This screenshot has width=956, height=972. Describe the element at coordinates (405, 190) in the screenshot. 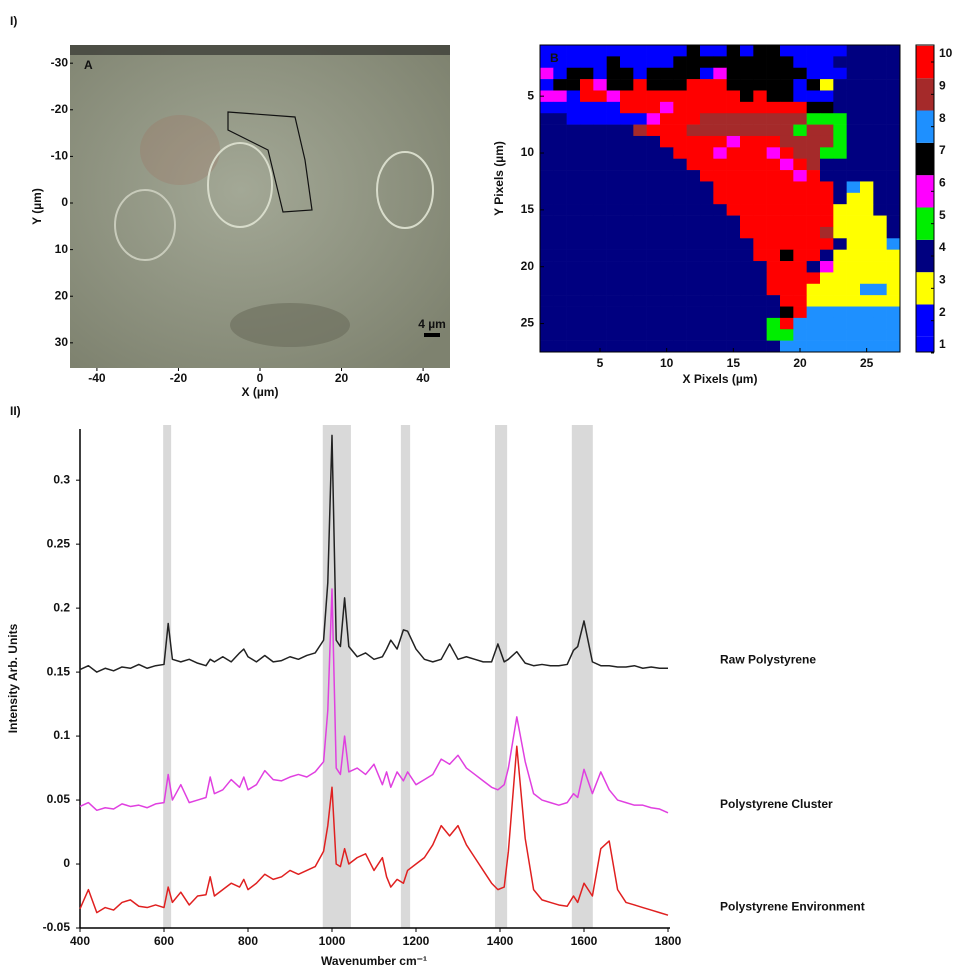

I see `cell` at that location.